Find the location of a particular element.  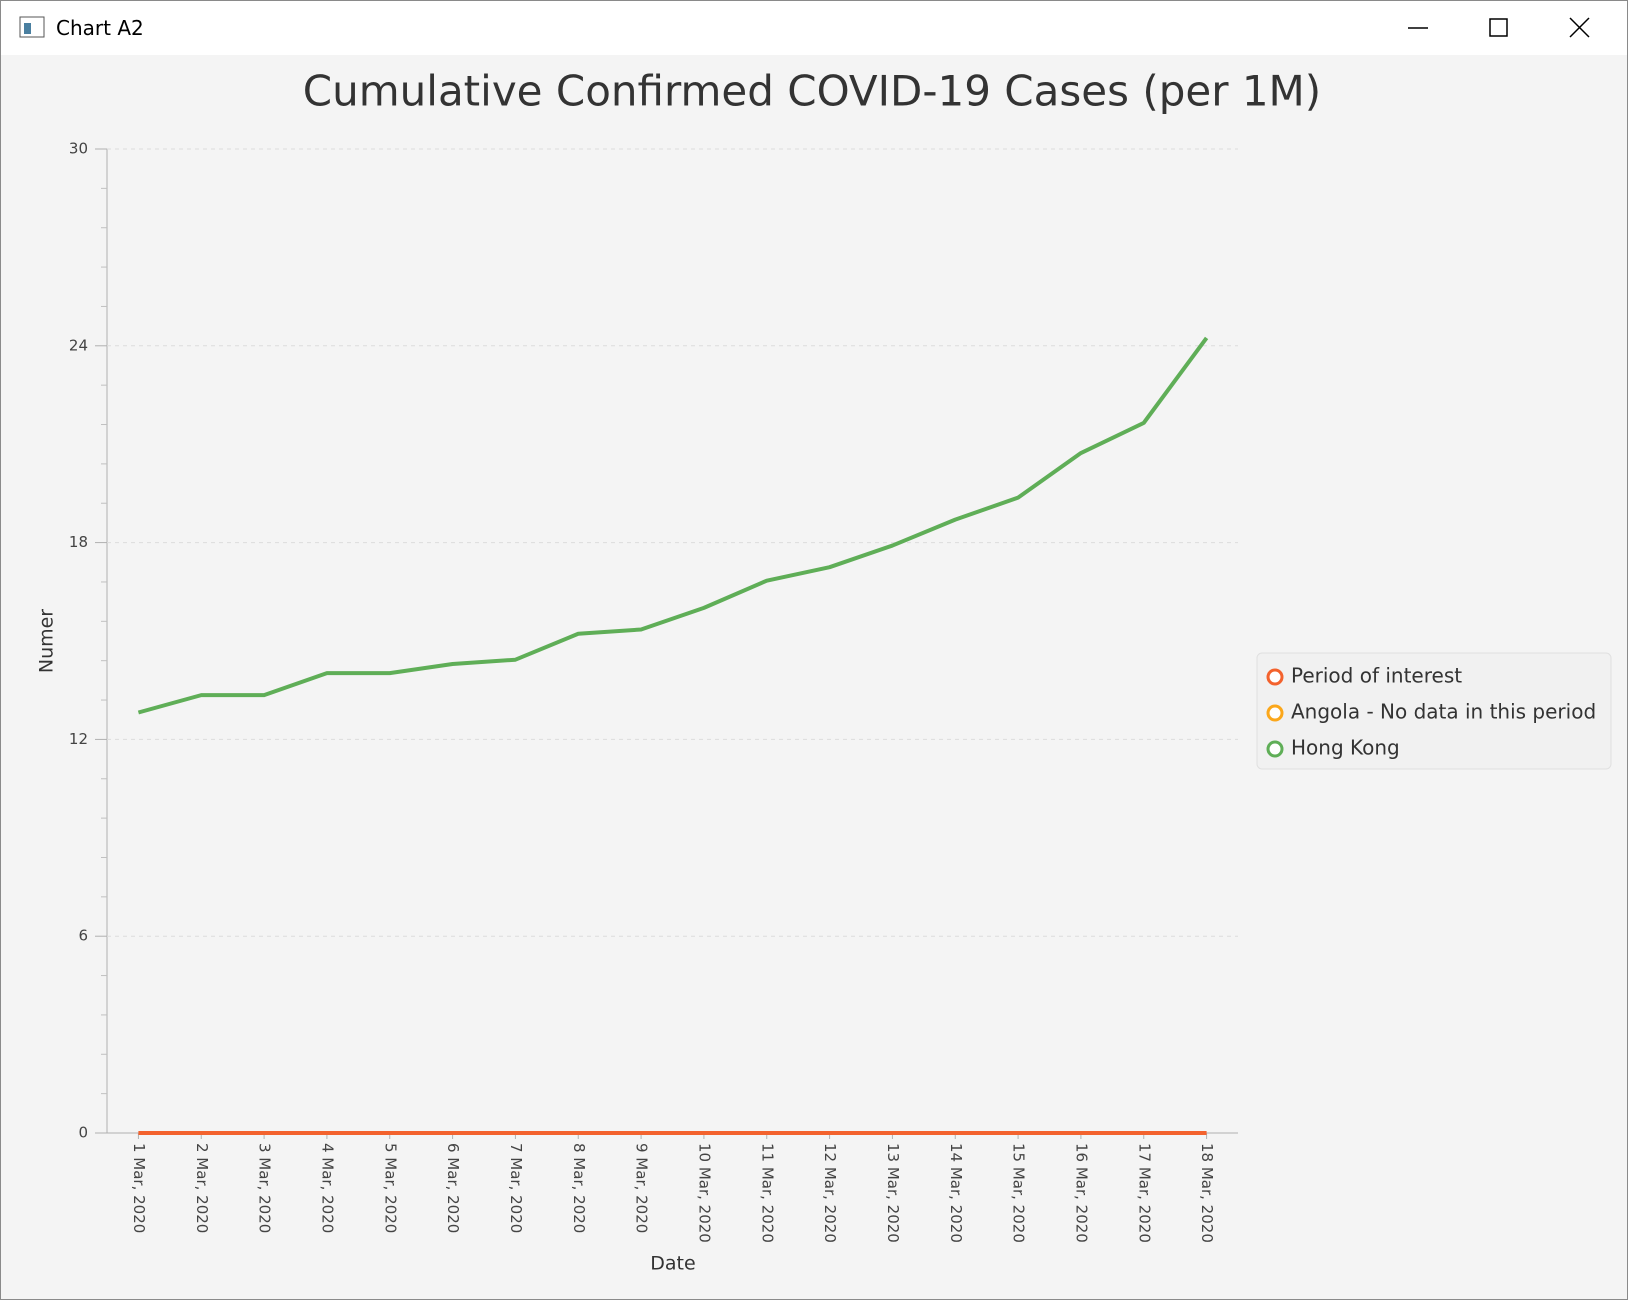

x-tick-label: 18 Mar, 2020 is located at coordinates (1207, 1193).